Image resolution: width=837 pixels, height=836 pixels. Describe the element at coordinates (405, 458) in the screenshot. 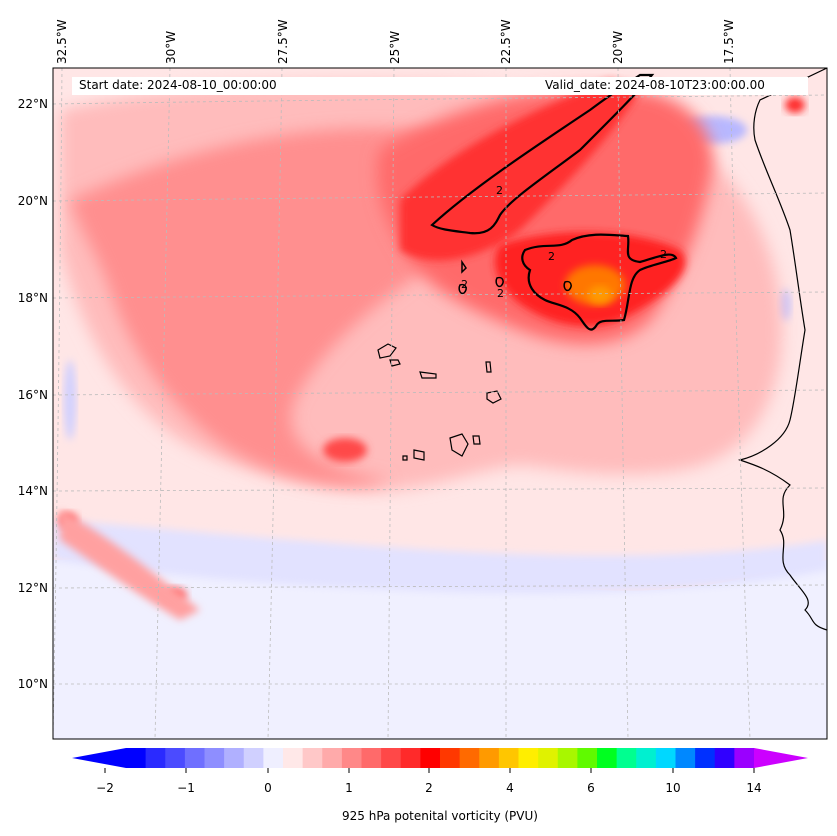

I see `island-brava` at that location.